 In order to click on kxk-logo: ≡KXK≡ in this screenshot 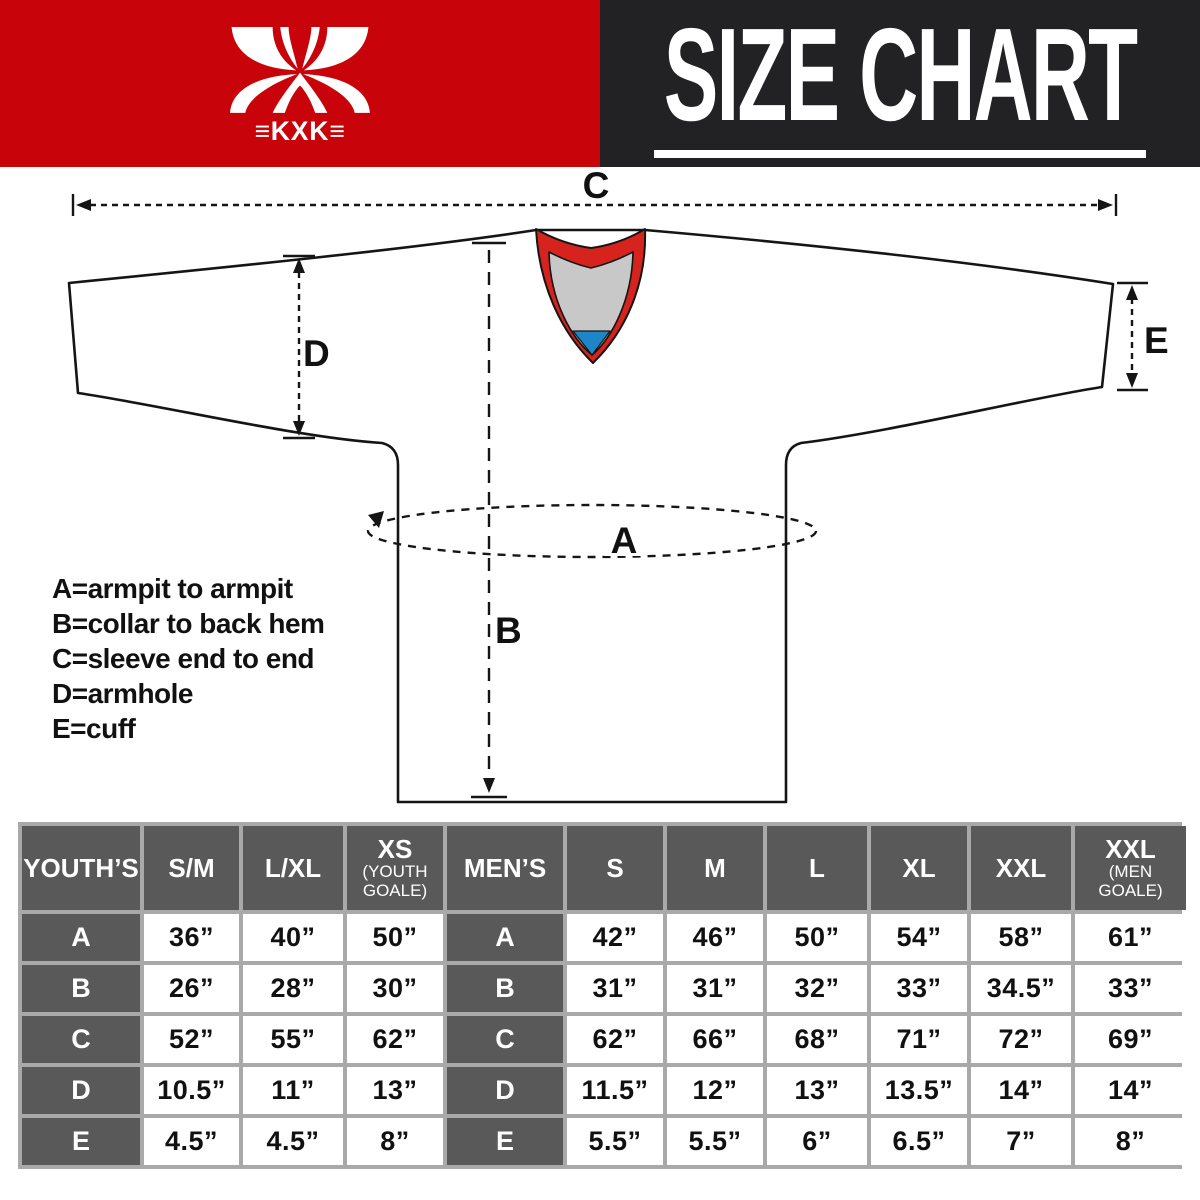, I will do `click(300, 86)`.